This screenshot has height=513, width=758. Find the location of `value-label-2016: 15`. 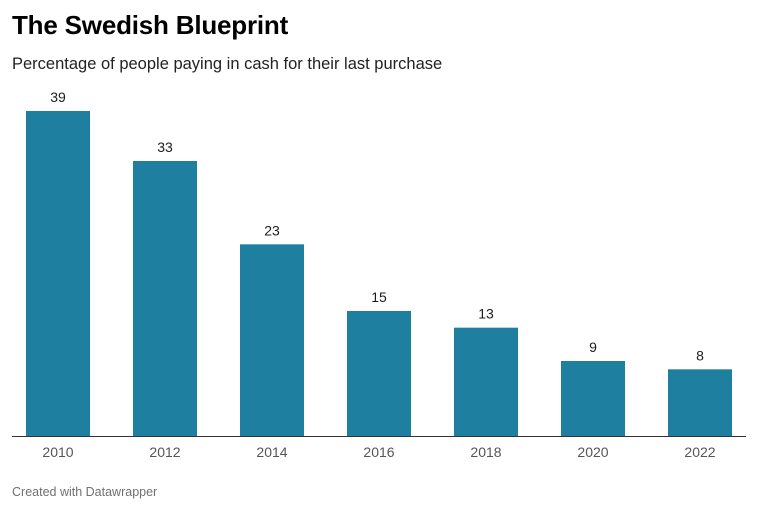

value-label-2016: 15 is located at coordinates (379, 297).